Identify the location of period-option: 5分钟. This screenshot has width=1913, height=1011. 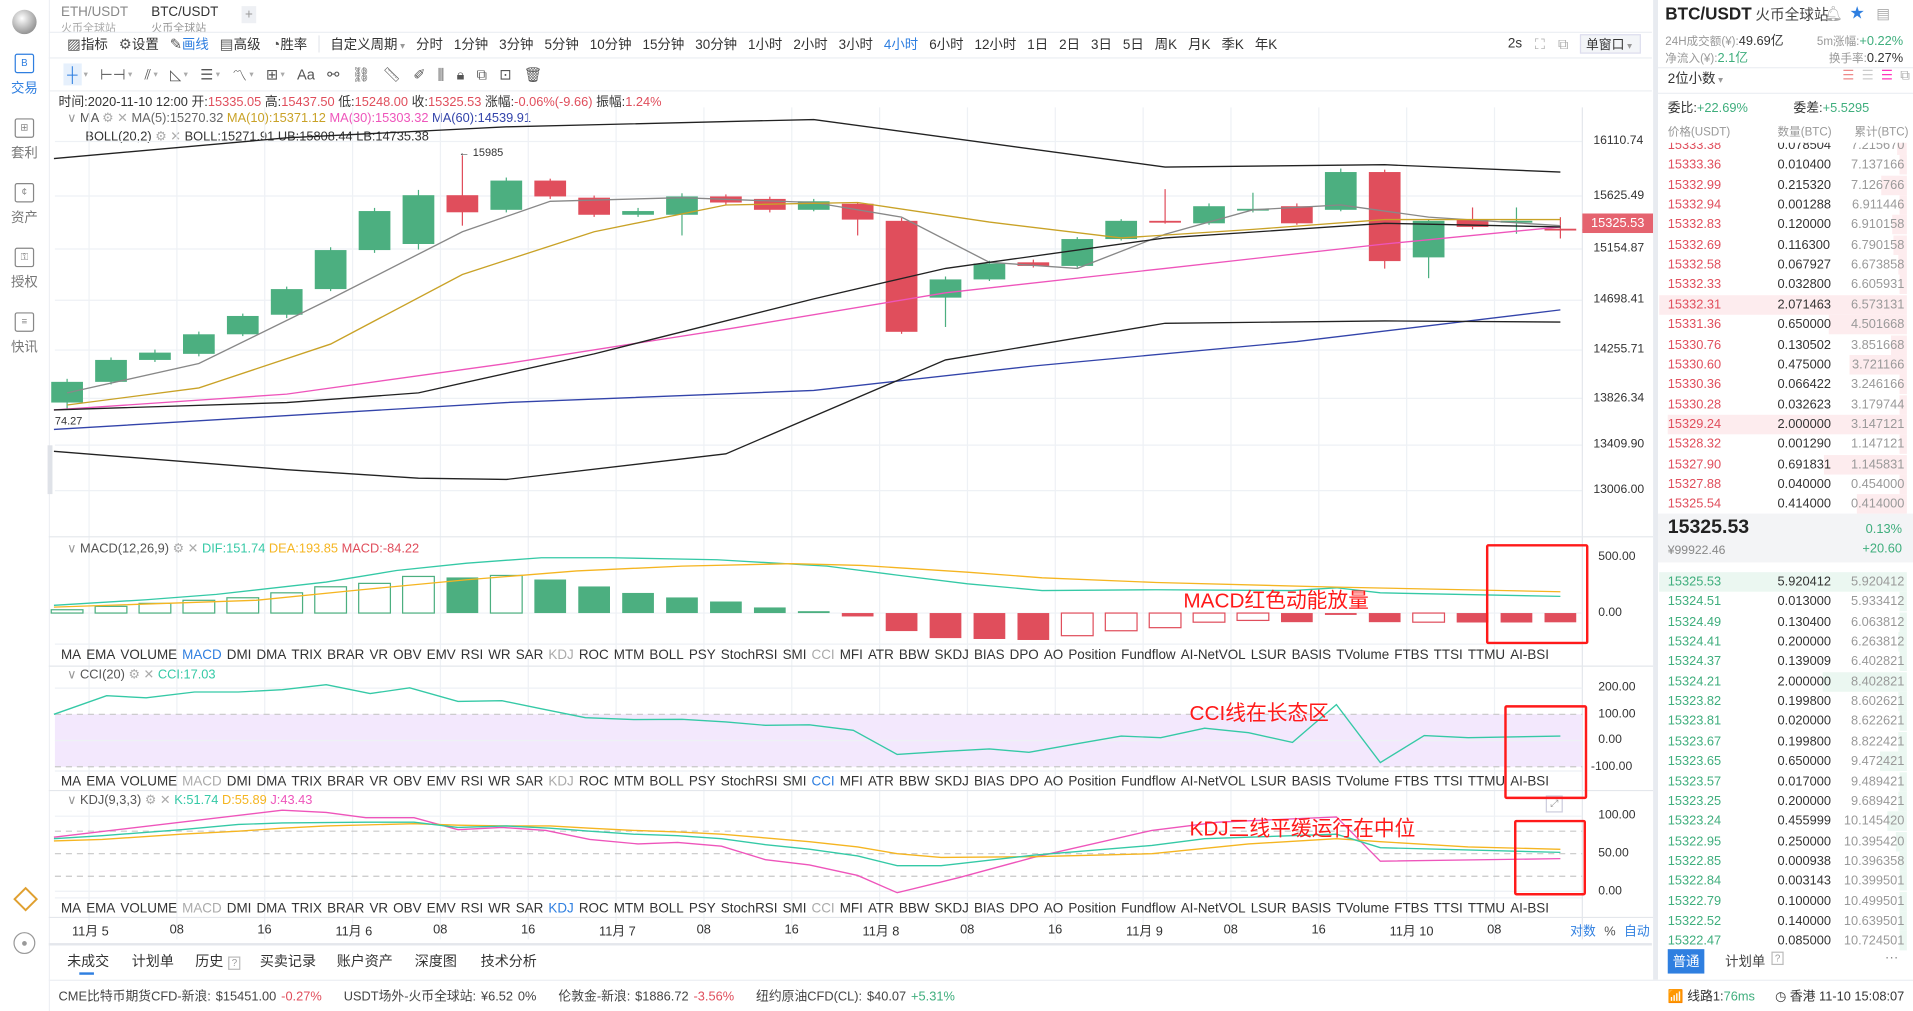
(561, 45).